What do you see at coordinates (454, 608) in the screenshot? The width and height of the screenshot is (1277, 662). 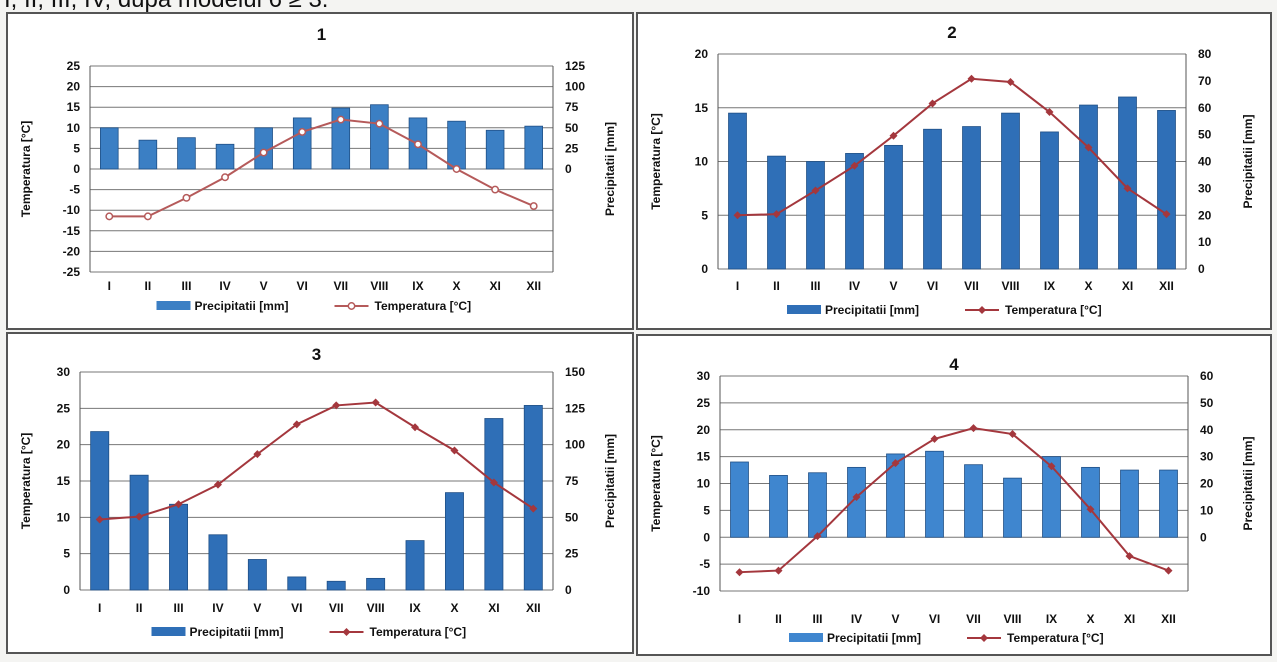 I see `x-tick-label-X: X` at bounding box center [454, 608].